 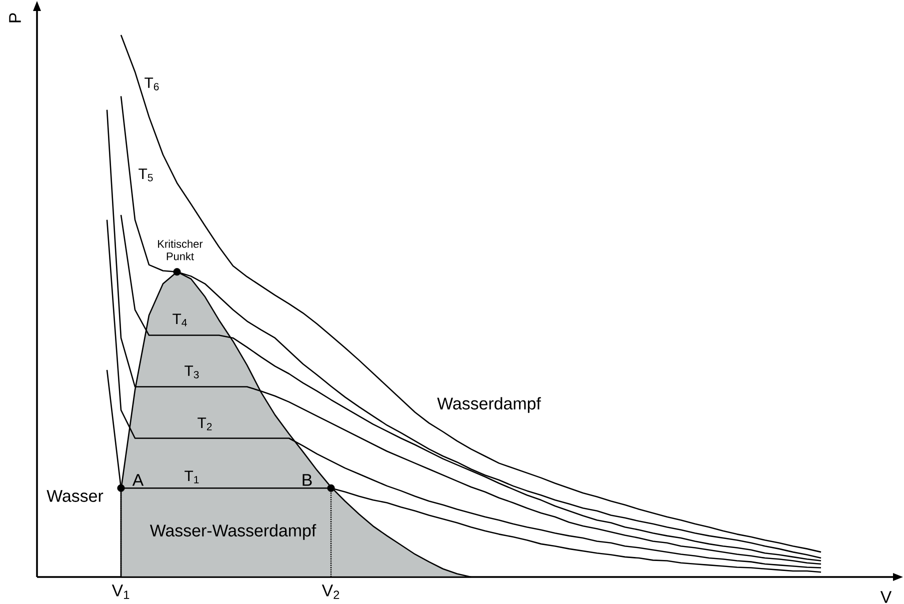 What do you see at coordinates (15, 17) in the screenshot?
I see `y-axis-title: P` at bounding box center [15, 17].